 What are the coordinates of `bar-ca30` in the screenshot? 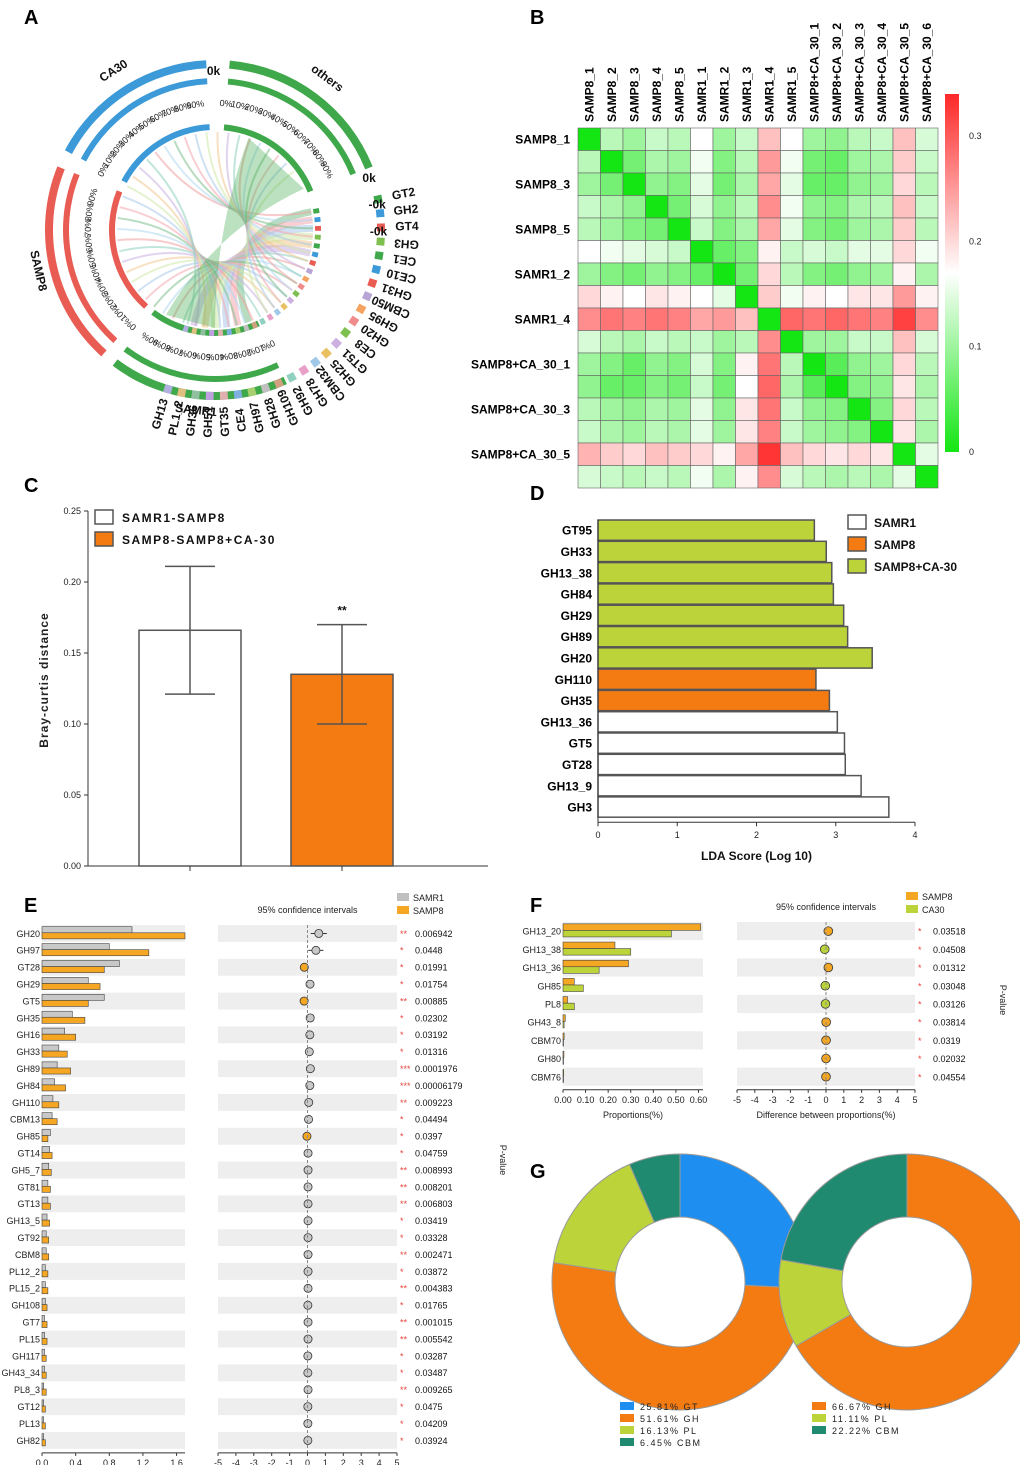 It's located at (563, 1079).